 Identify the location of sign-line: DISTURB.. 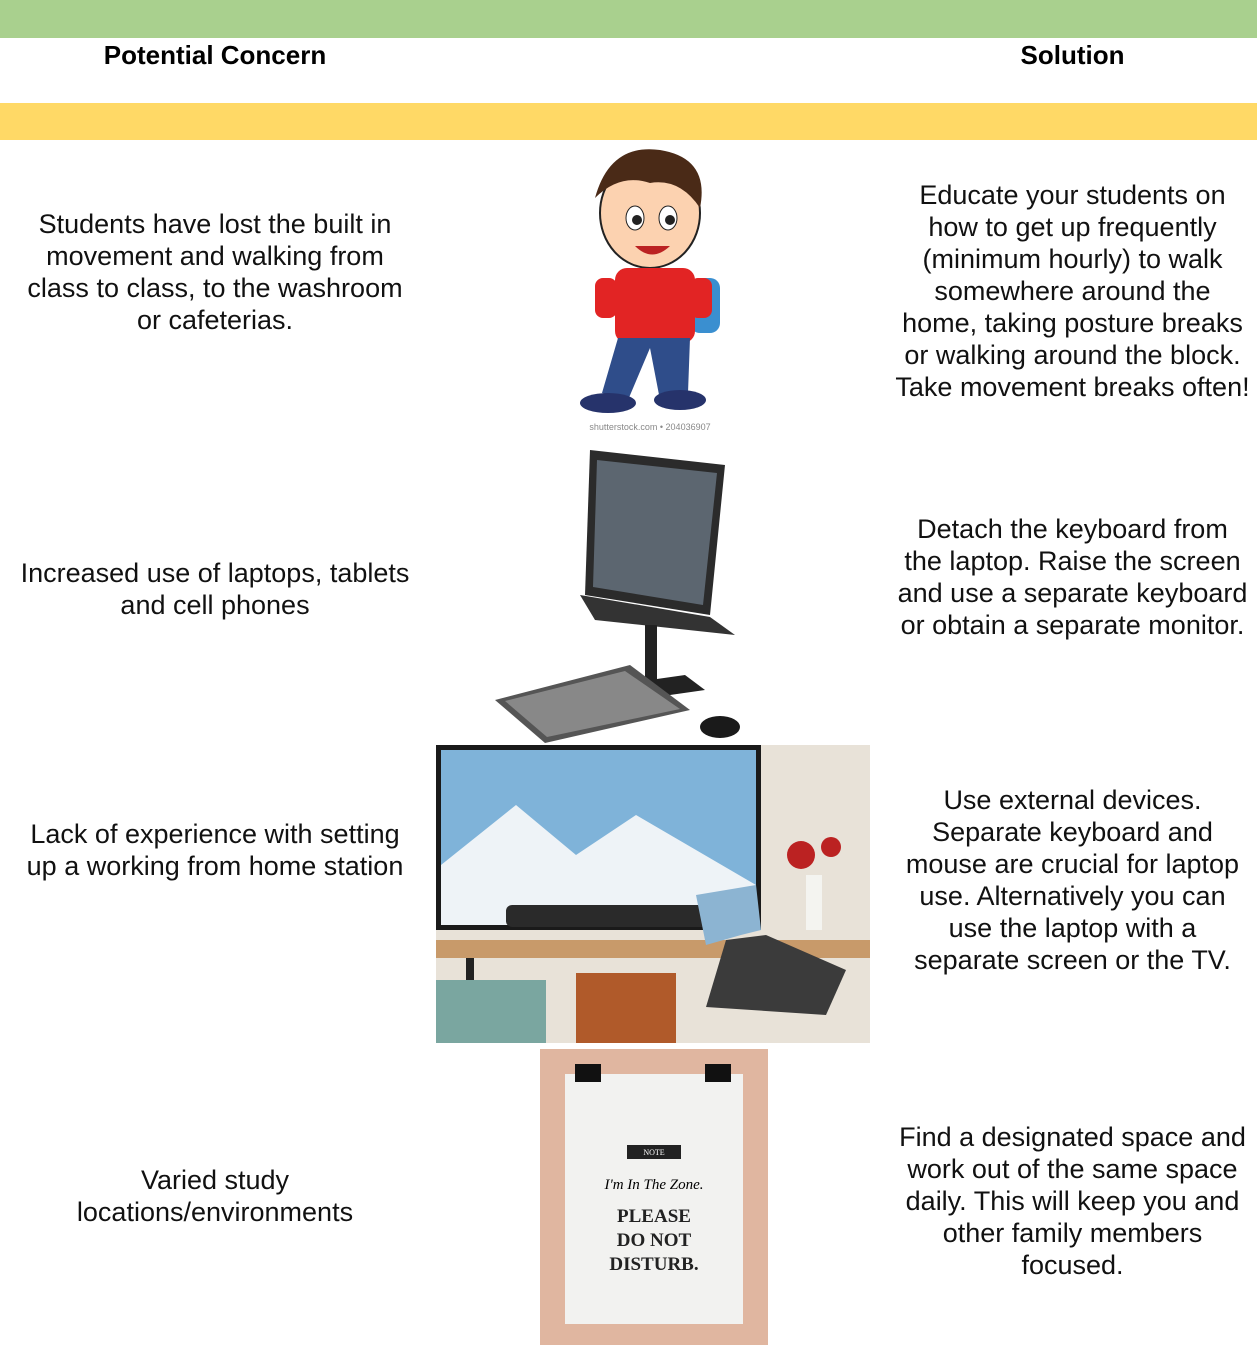
(653, 1264).